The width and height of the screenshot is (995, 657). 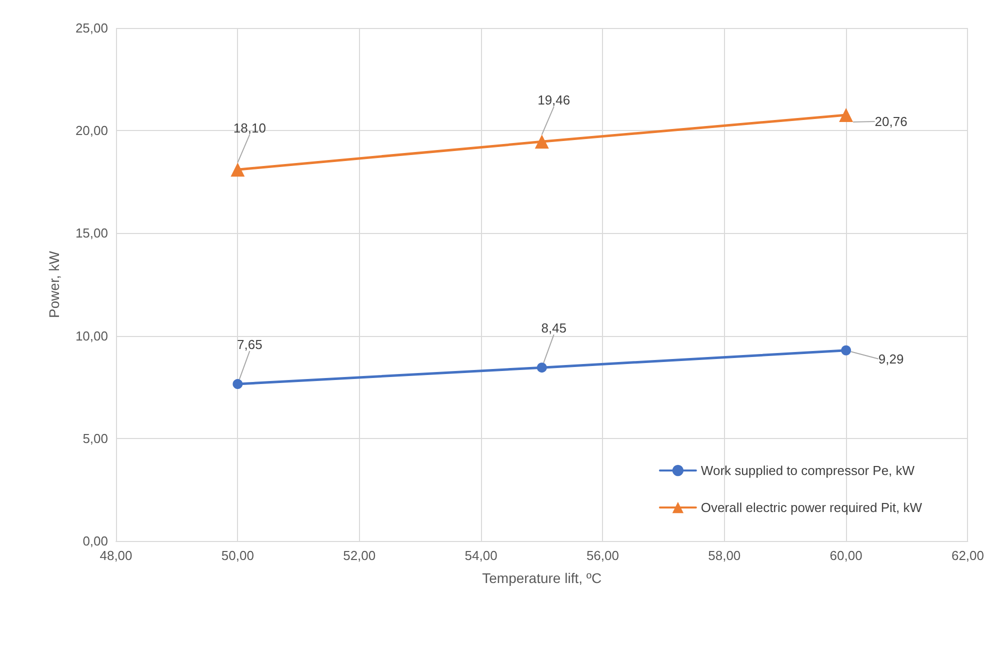 What do you see at coordinates (91, 28) in the screenshot?
I see `y-tick-label: 25,00` at bounding box center [91, 28].